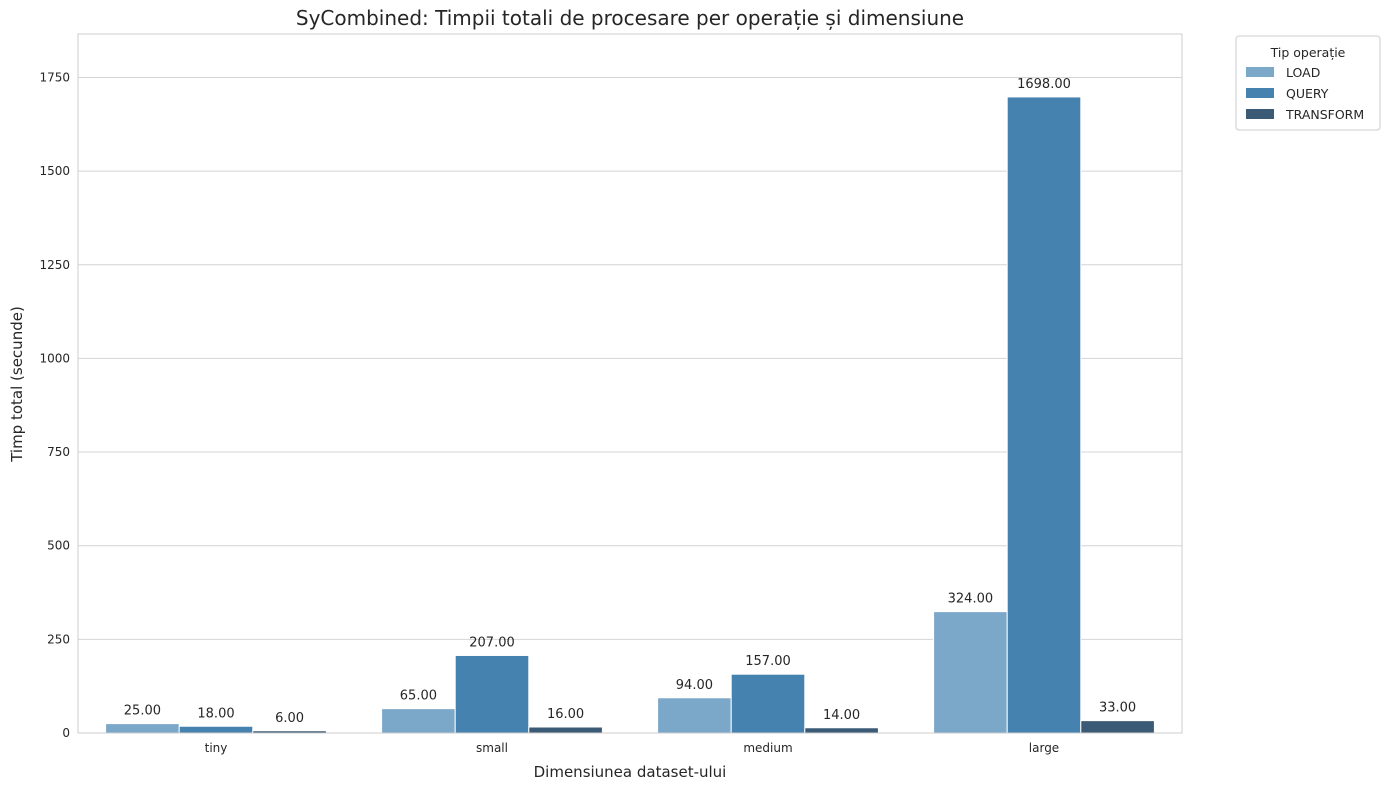 Image resolution: width=1390 pixels, height=790 pixels. What do you see at coordinates (1260, 93) in the screenshot?
I see `legend-swatch-query` at bounding box center [1260, 93].